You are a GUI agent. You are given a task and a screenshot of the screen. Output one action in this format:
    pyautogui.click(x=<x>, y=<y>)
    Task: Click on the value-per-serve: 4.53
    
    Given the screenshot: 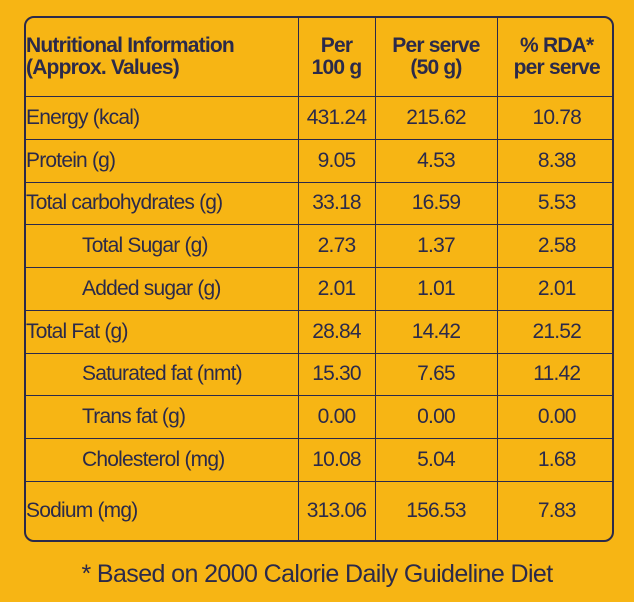 What is the action you would take?
    pyautogui.click(x=436, y=160)
    